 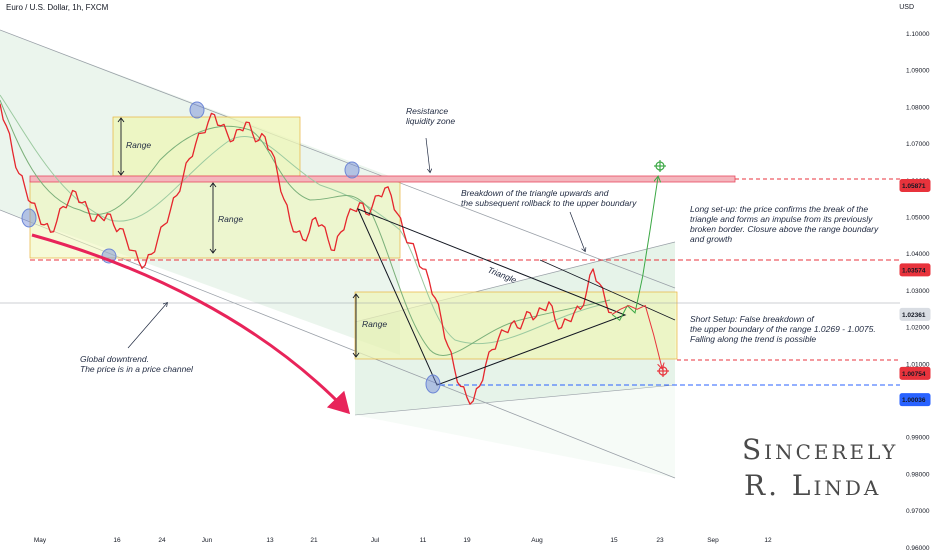 I want to click on svg-text: 1.03574, so click(x=914, y=270).